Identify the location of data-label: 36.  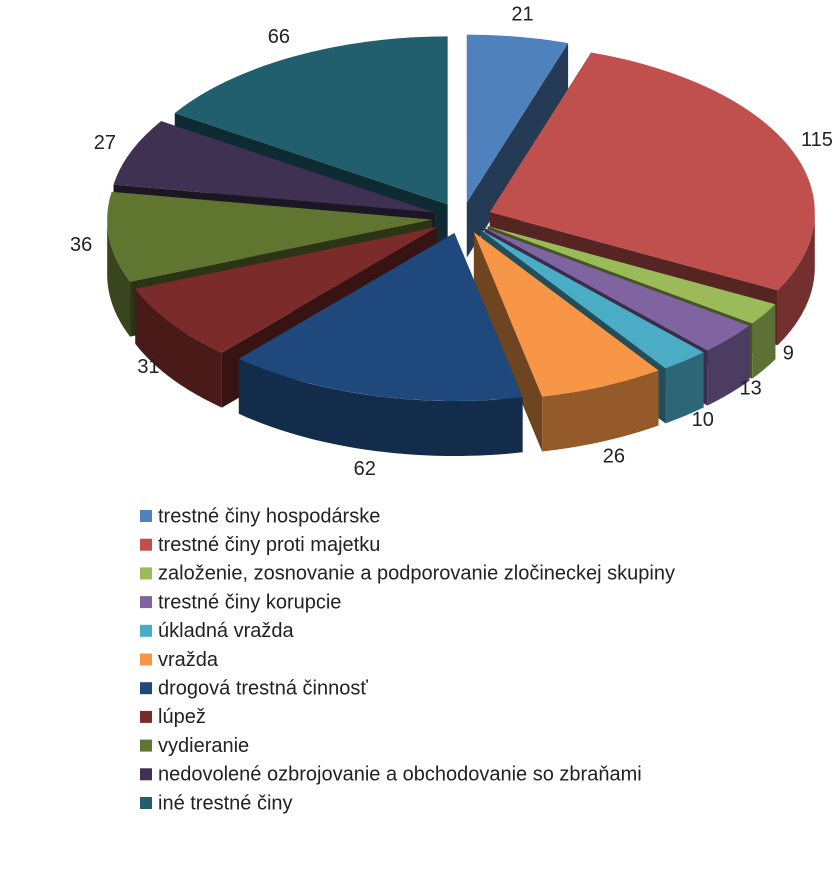
(81, 245).